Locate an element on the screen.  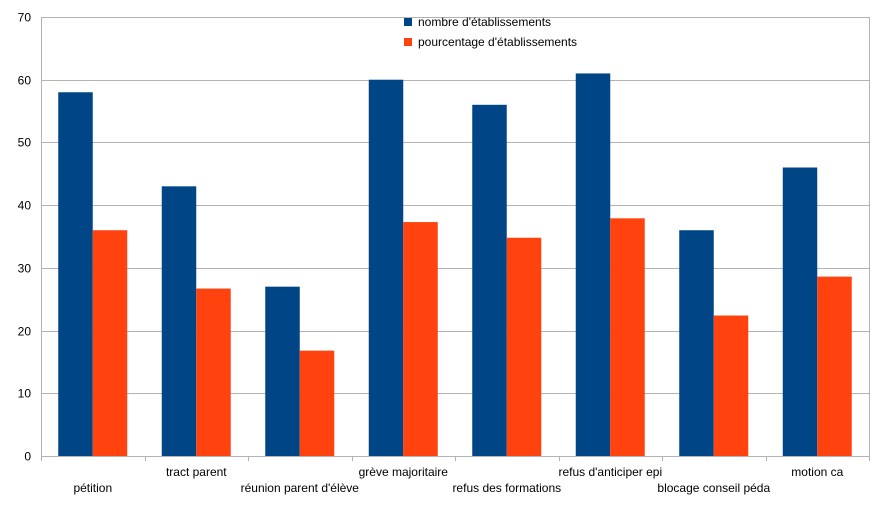
y-tick-label: 10 is located at coordinates (25, 394).